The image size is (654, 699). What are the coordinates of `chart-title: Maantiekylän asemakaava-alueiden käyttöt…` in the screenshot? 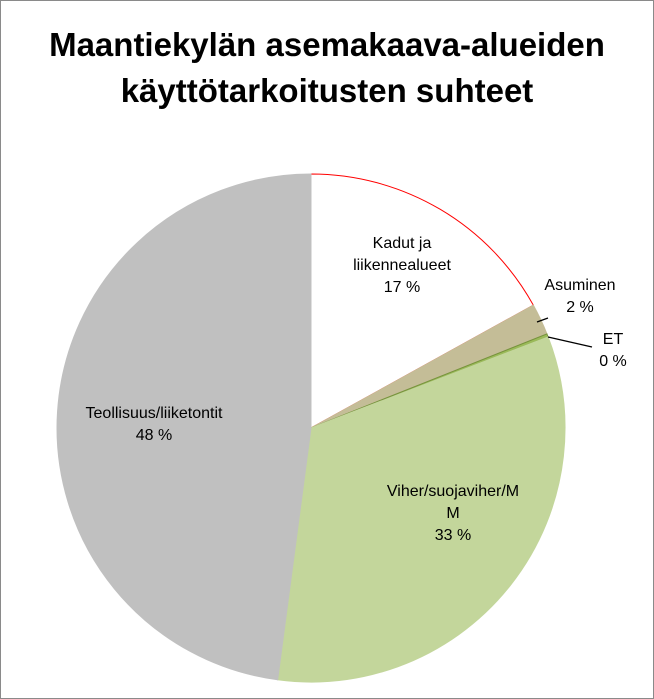 It's located at (327, 68).